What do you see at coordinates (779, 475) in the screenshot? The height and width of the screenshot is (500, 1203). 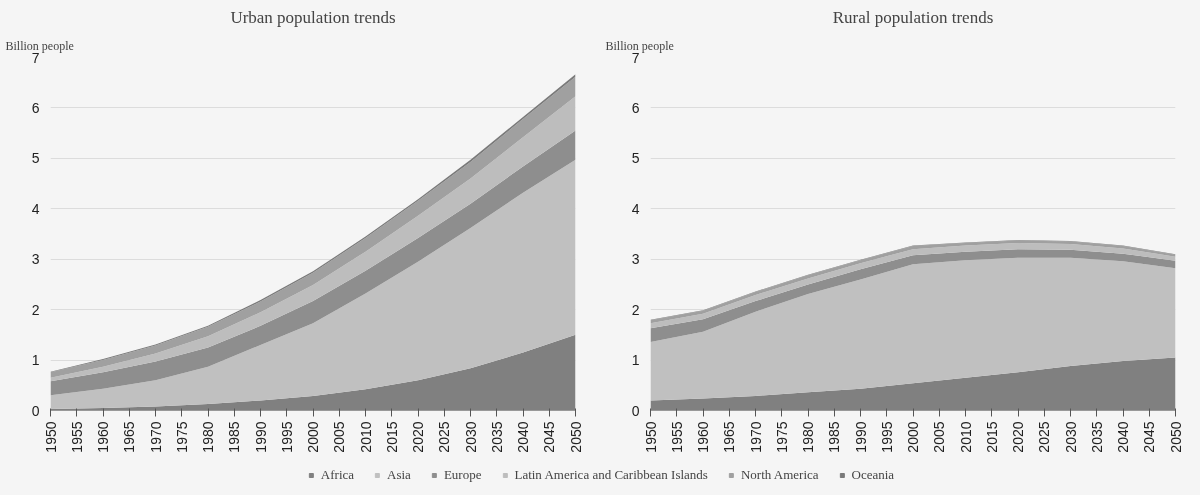 I see `legend-label: North America` at bounding box center [779, 475].